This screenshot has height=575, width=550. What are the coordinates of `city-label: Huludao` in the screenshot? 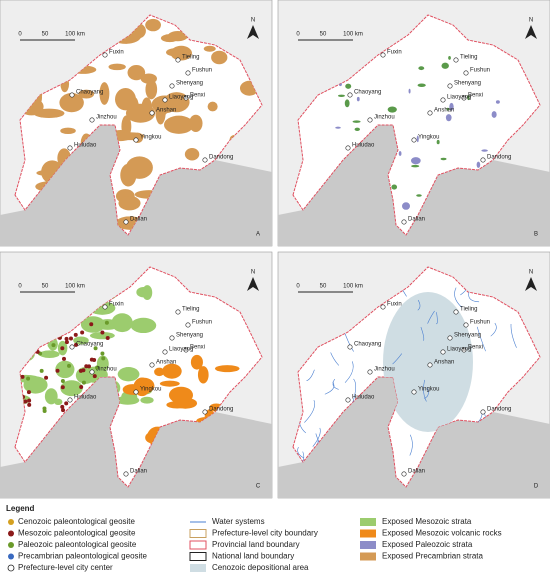 It's located at (85, 146).